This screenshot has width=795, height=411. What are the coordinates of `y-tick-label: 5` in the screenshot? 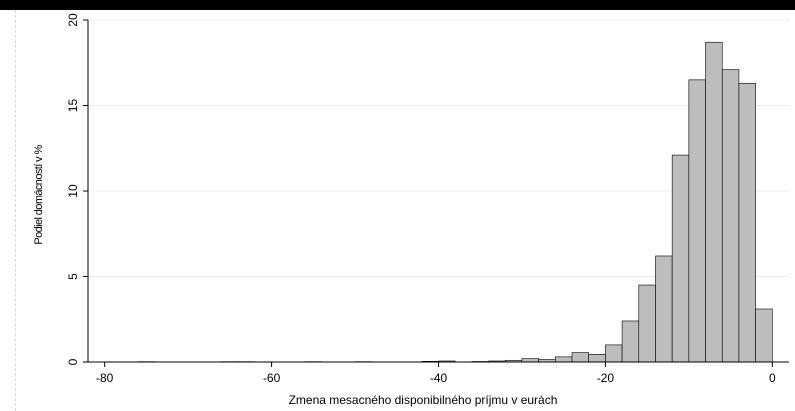 It's located at (73, 276).